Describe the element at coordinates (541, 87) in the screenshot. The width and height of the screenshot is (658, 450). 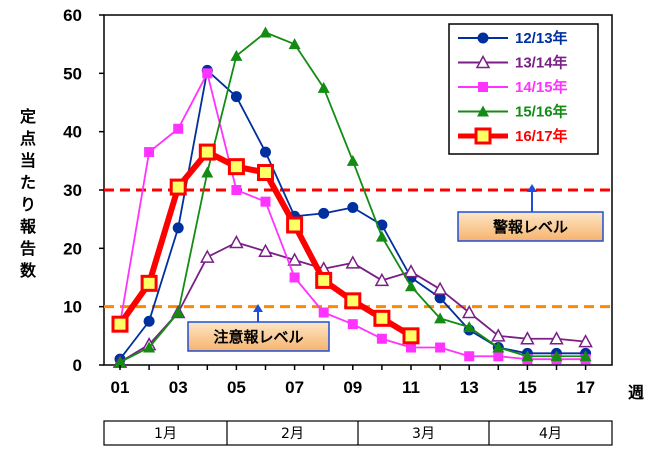
I see `legend-label-2: 14/15年` at that location.